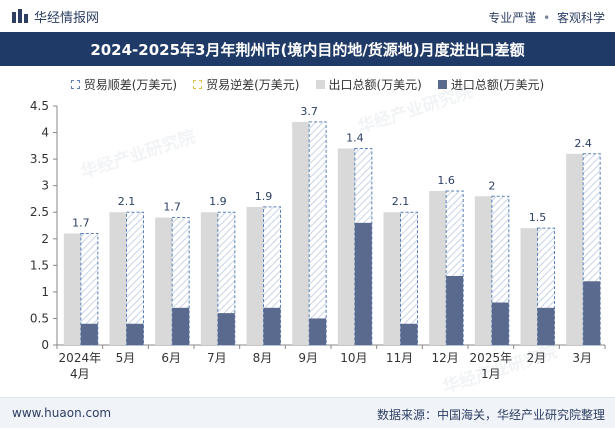 The height and width of the screenshot is (428, 615). What do you see at coordinates (320, 84) in the screenshot?
I see `legend-swatch-export` at bounding box center [320, 84].